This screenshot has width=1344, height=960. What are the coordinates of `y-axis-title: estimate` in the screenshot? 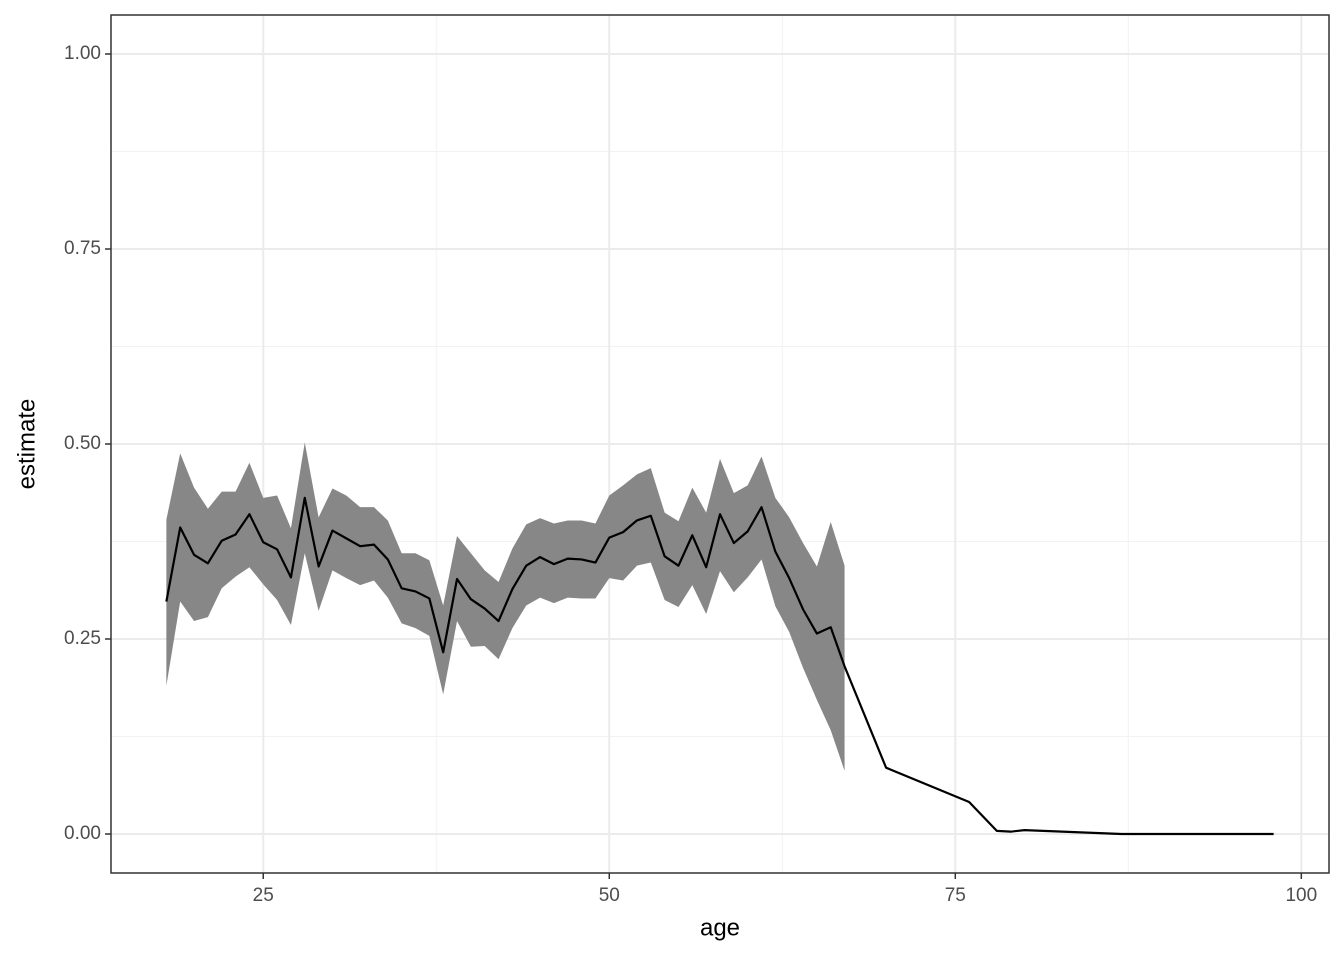 It's located at (26, 444).